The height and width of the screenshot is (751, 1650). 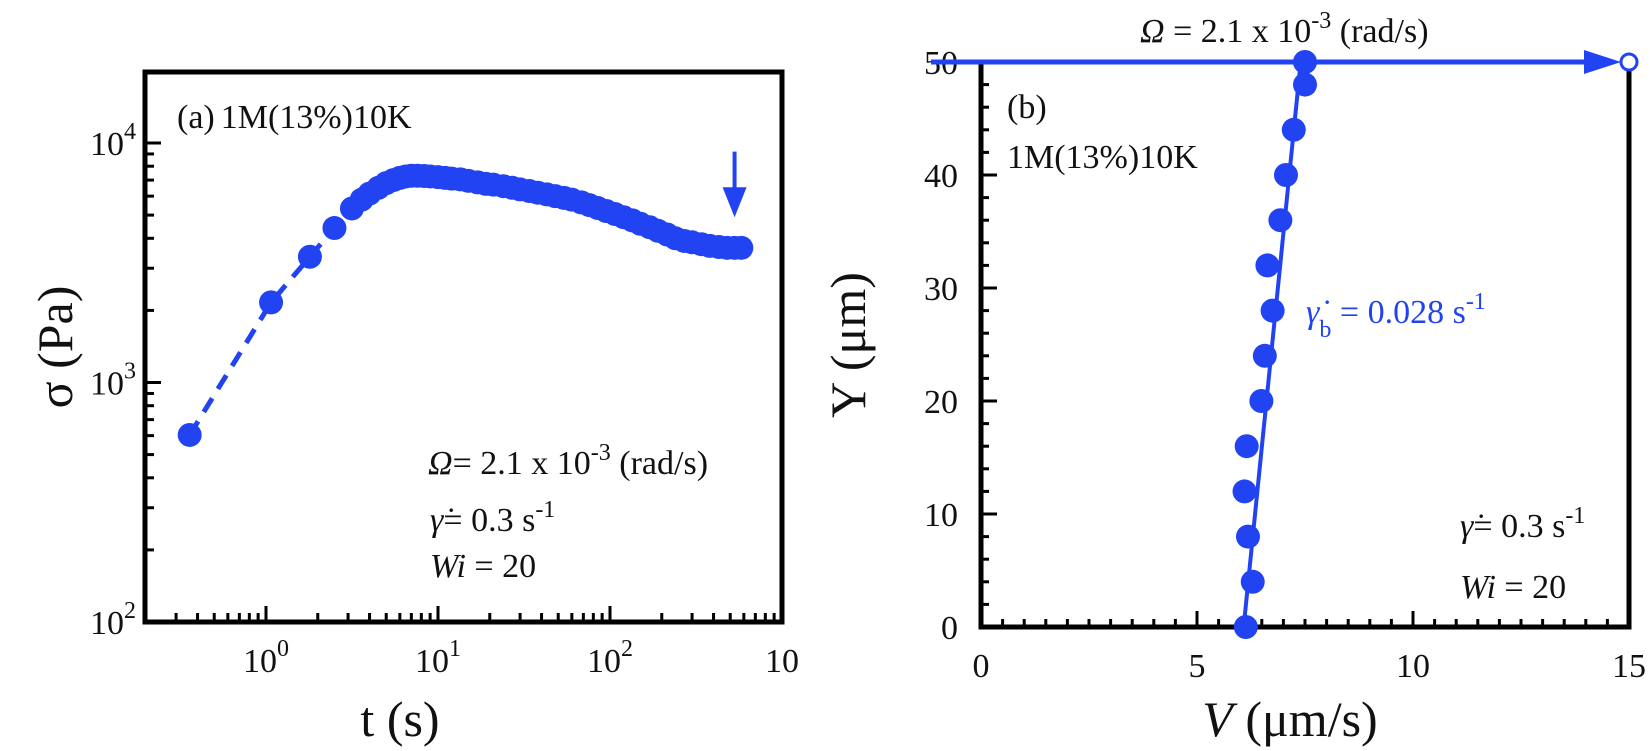 I want to click on arrow-down-icon, so click(x=734, y=202).